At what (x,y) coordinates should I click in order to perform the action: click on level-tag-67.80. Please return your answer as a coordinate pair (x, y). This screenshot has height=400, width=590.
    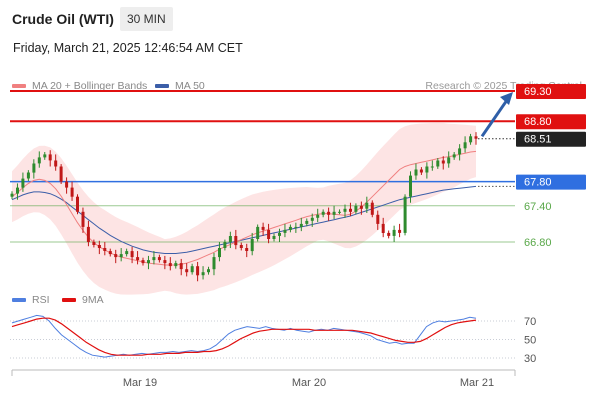
    Looking at the image, I should click on (551, 182).